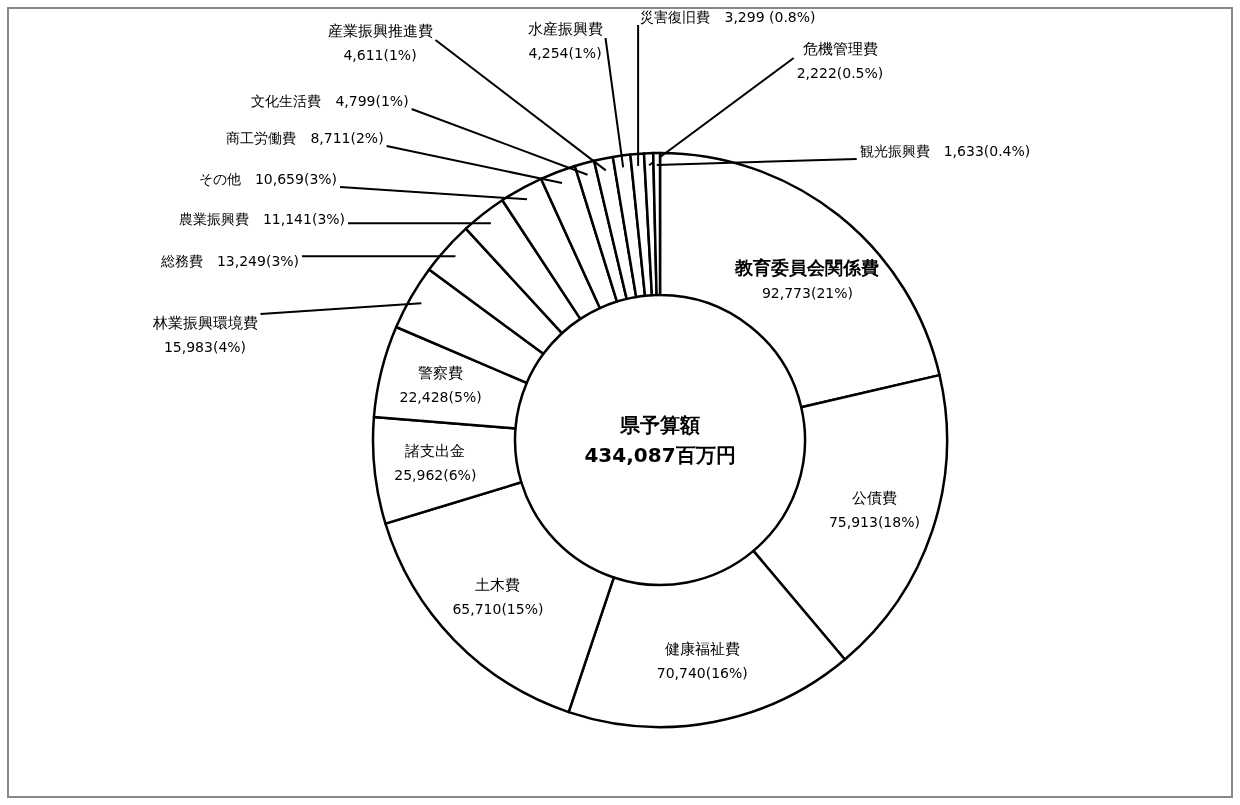  Describe the element at coordinates (660, 425) in the screenshot. I see `annotation: 県予算額` at that location.